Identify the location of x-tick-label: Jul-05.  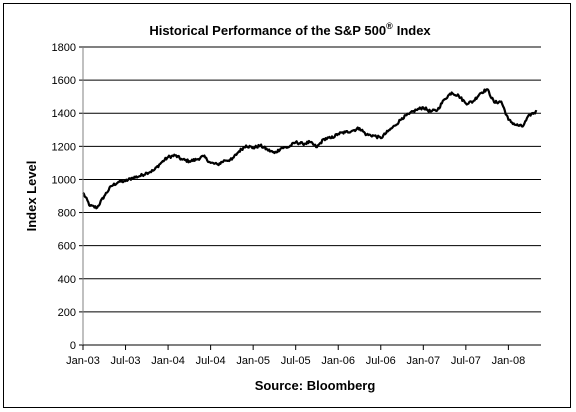
(296, 361).